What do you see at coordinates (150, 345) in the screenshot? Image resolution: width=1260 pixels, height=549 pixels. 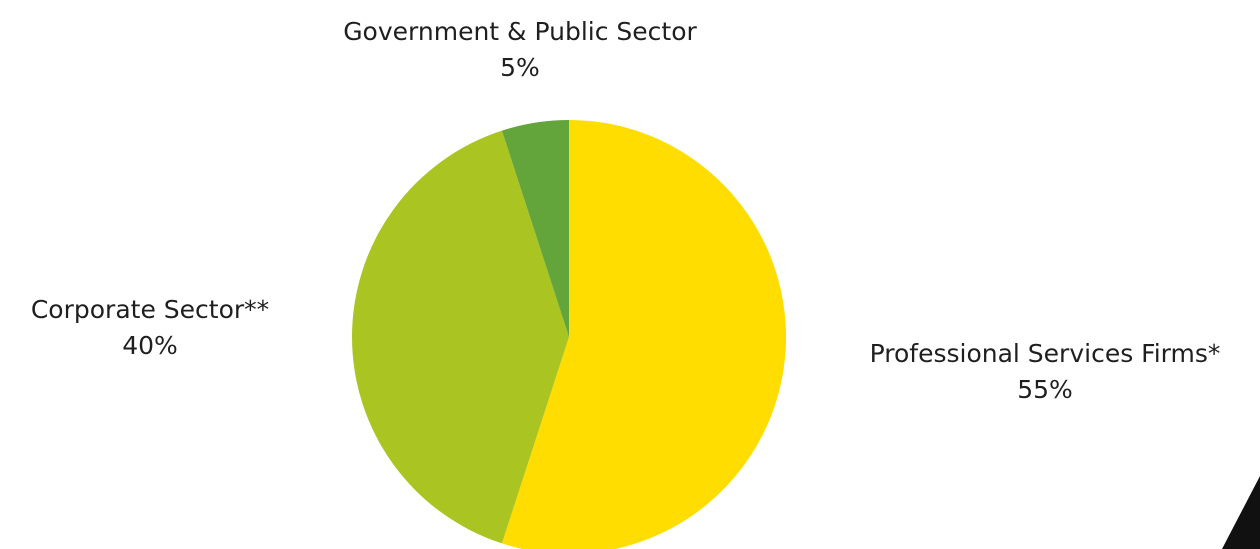 I see `slice-label-corporate-value: 40%` at bounding box center [150, 345].